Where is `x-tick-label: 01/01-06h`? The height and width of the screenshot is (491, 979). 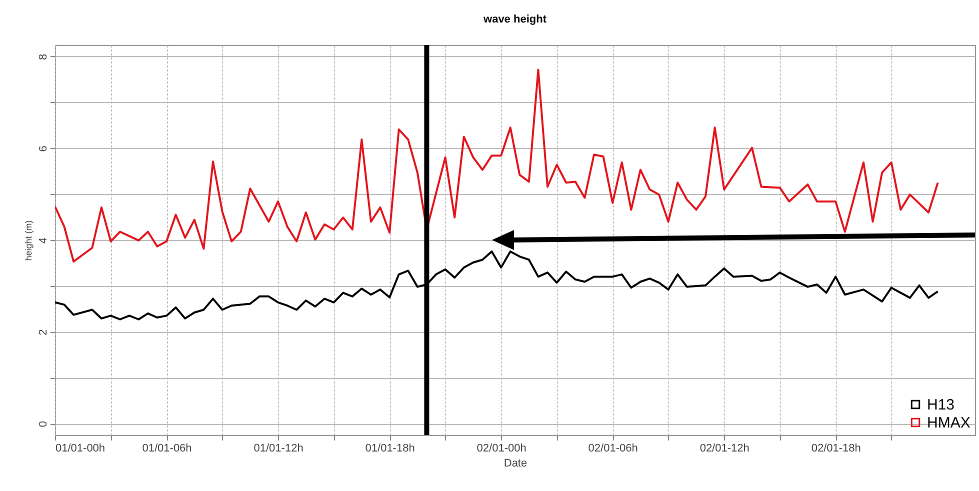
x-tick-label: 01/01-06h is located at coordinates (167, 448).